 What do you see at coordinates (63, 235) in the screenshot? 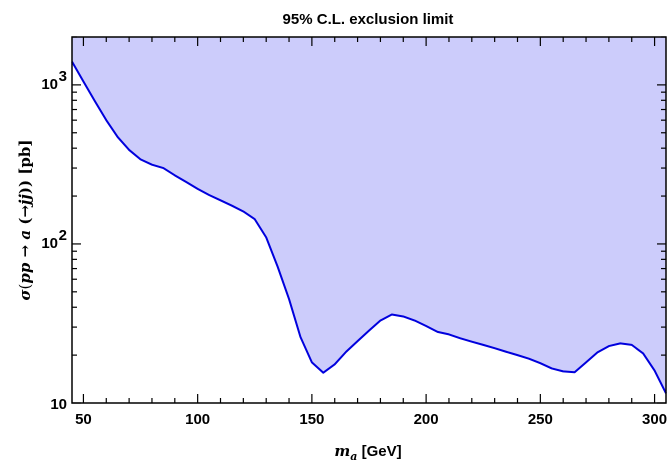
I see `y-tick-label-exponent: 2` at bounding box center [63, 235].